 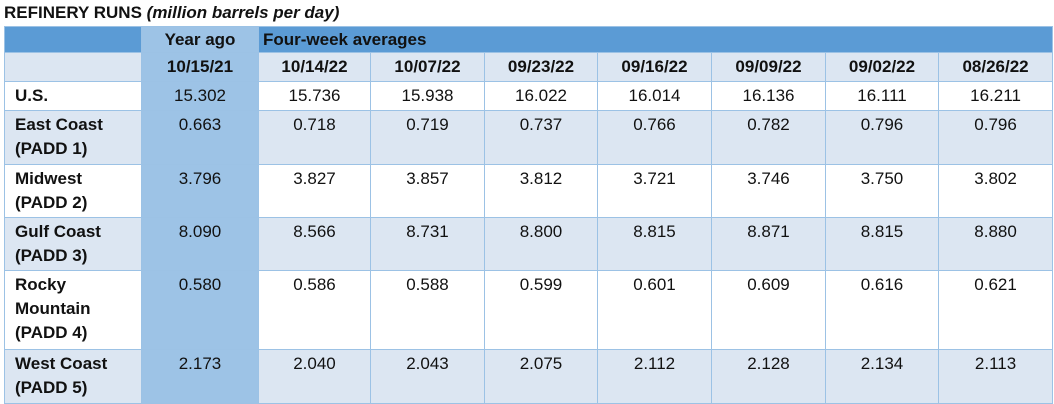 What do you see at coordinates (541, 67) in the screenshot?
I see `column-header: 09/23/22` at bounding box center [541, 67].